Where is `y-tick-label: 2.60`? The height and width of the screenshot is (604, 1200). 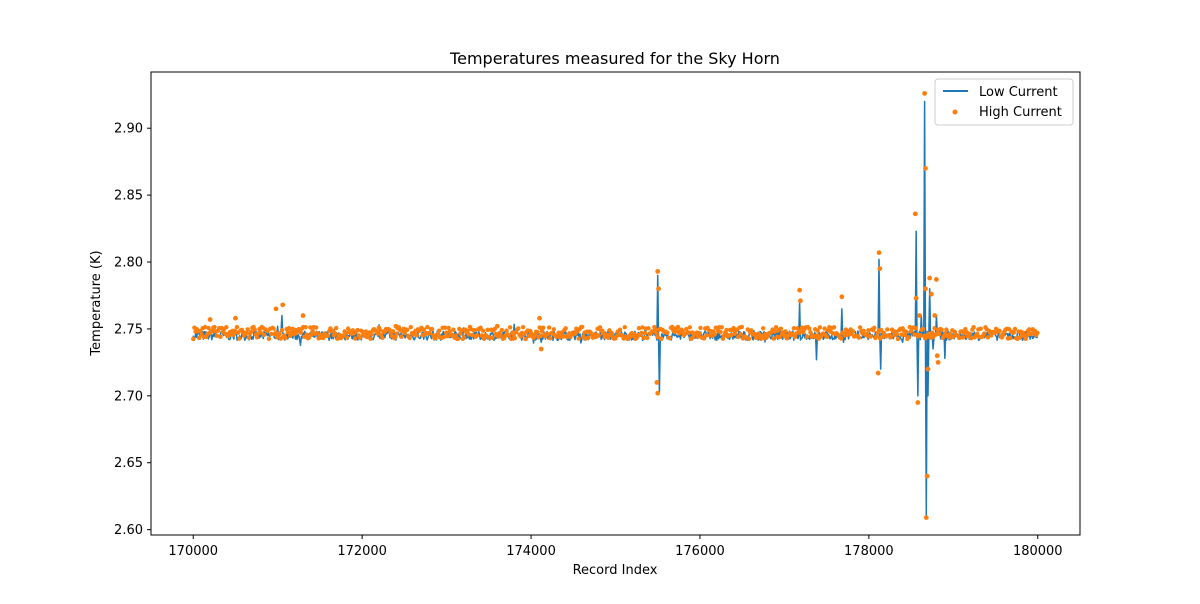
y-tick-label: 2.60 is located at coordinates (128, 530).